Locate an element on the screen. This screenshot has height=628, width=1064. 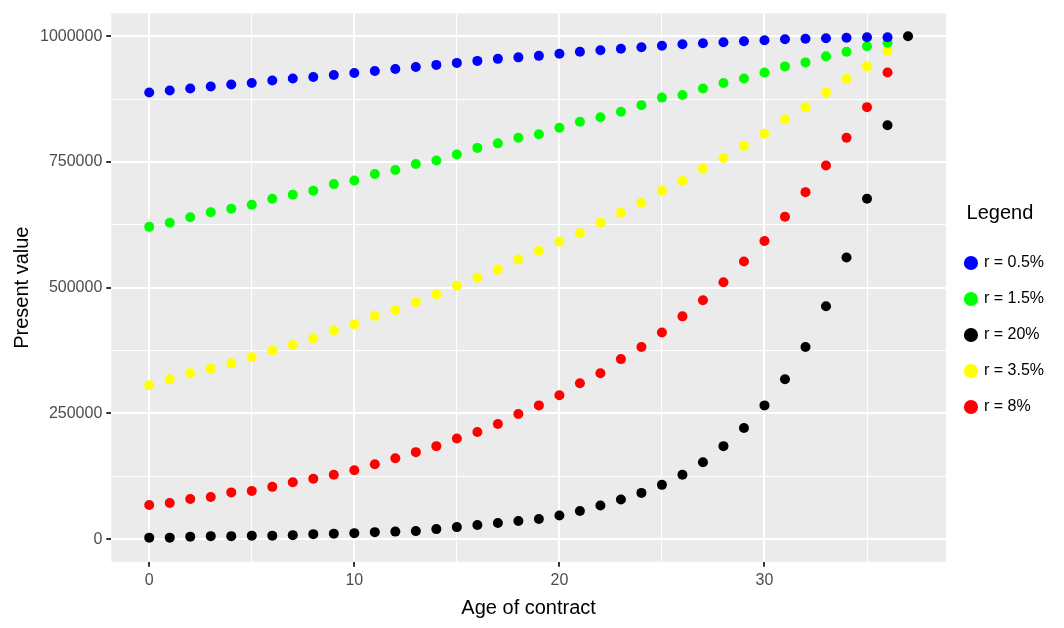
x-tick-label: 10 is located at coordinates (354, 579).